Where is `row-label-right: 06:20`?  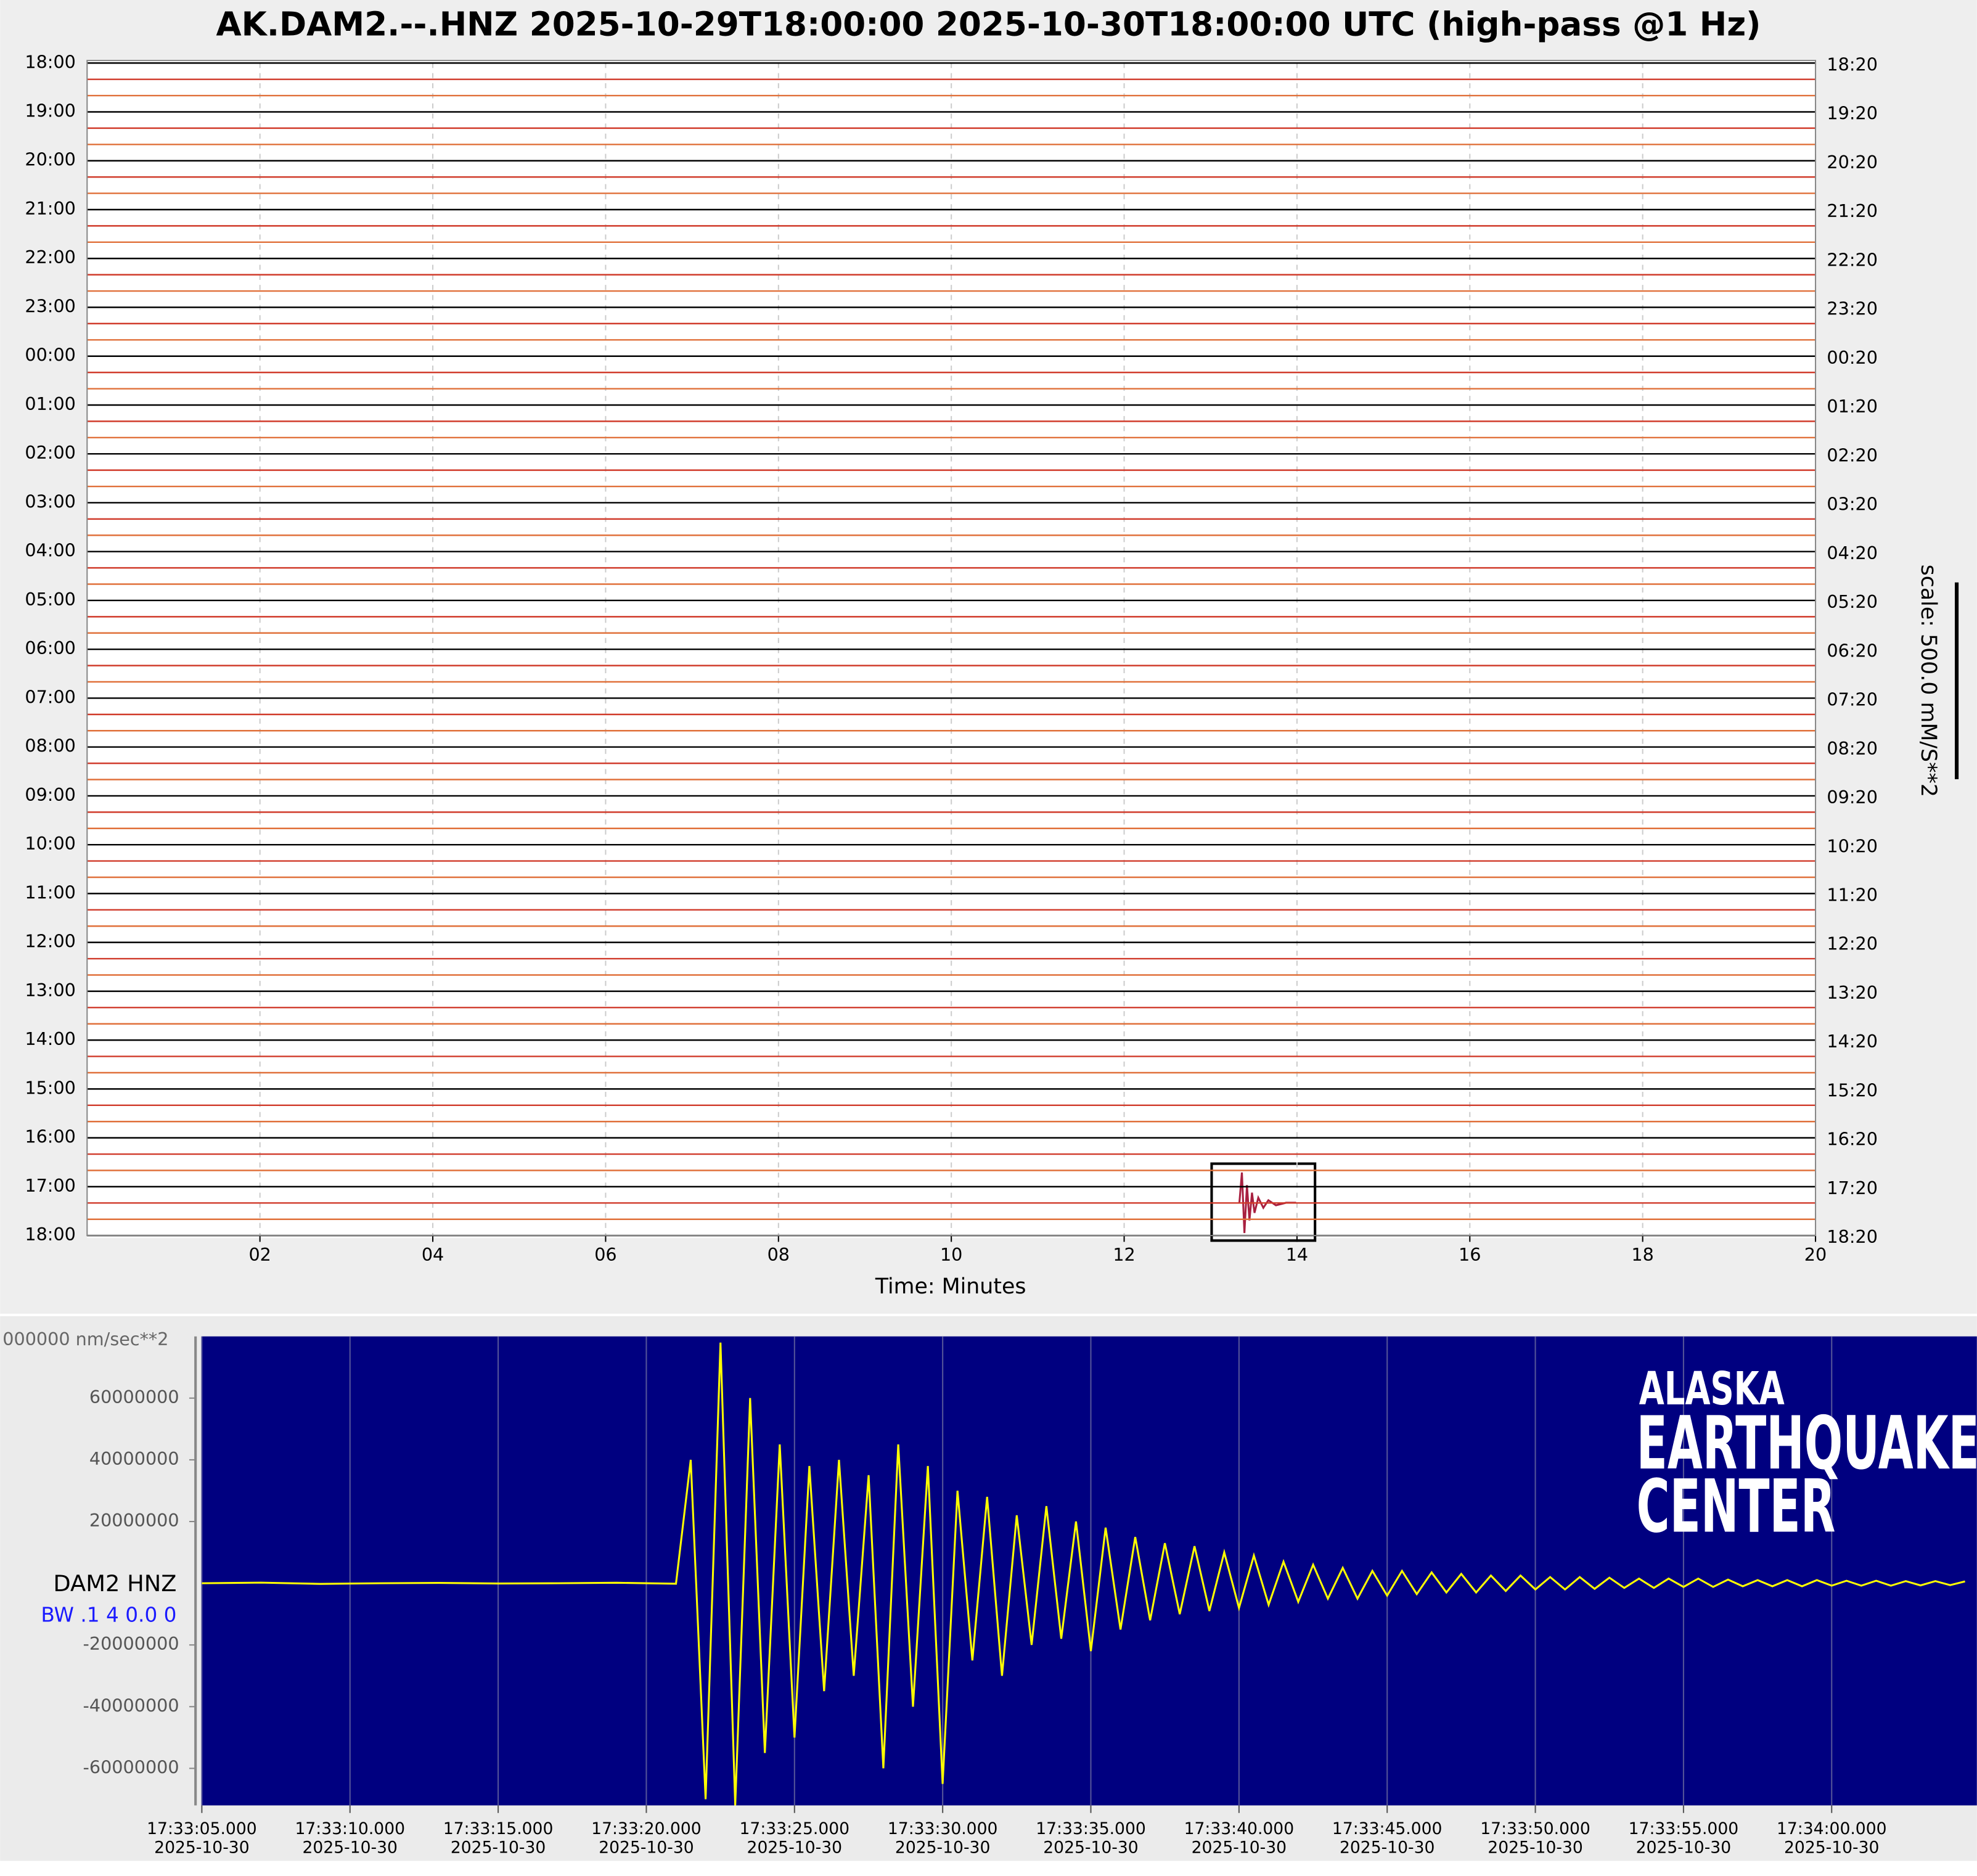
row-label-right: 06:20 is located at coordinates (1852, 651).